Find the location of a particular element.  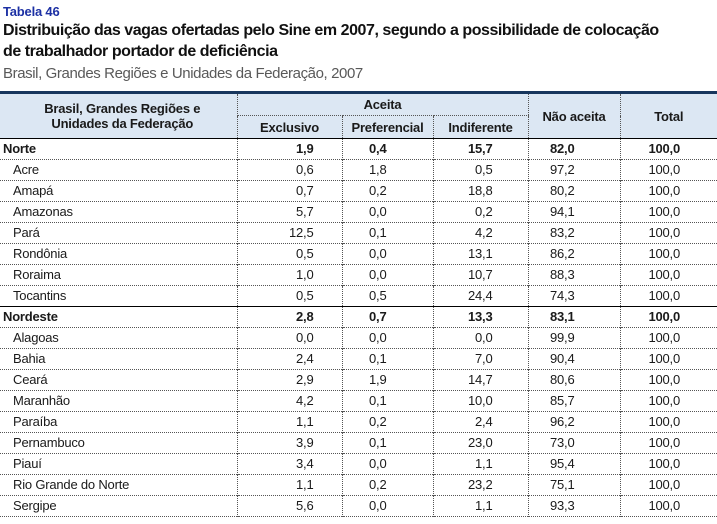

region-label: Amapá is located at coordinates (33, 190).